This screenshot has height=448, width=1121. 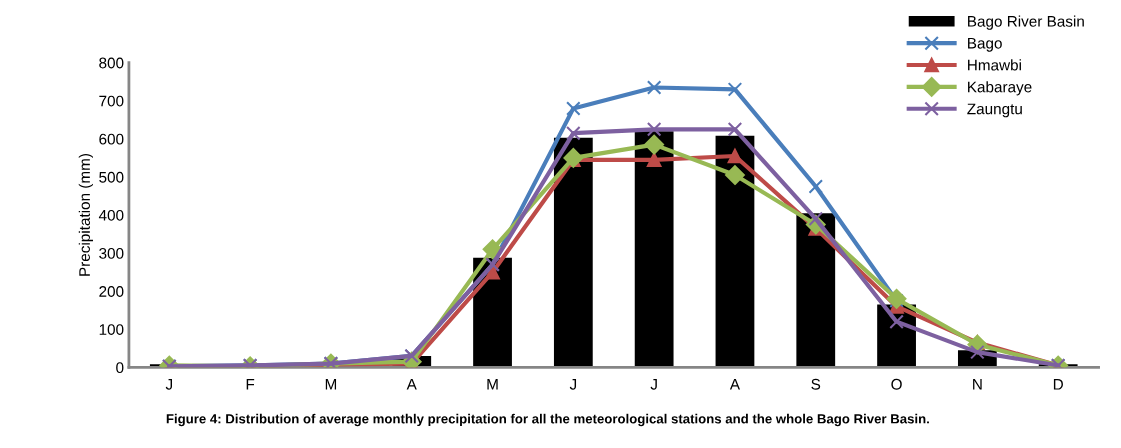 I want to click on x-tick-label: S, so click(x=816, y=384).